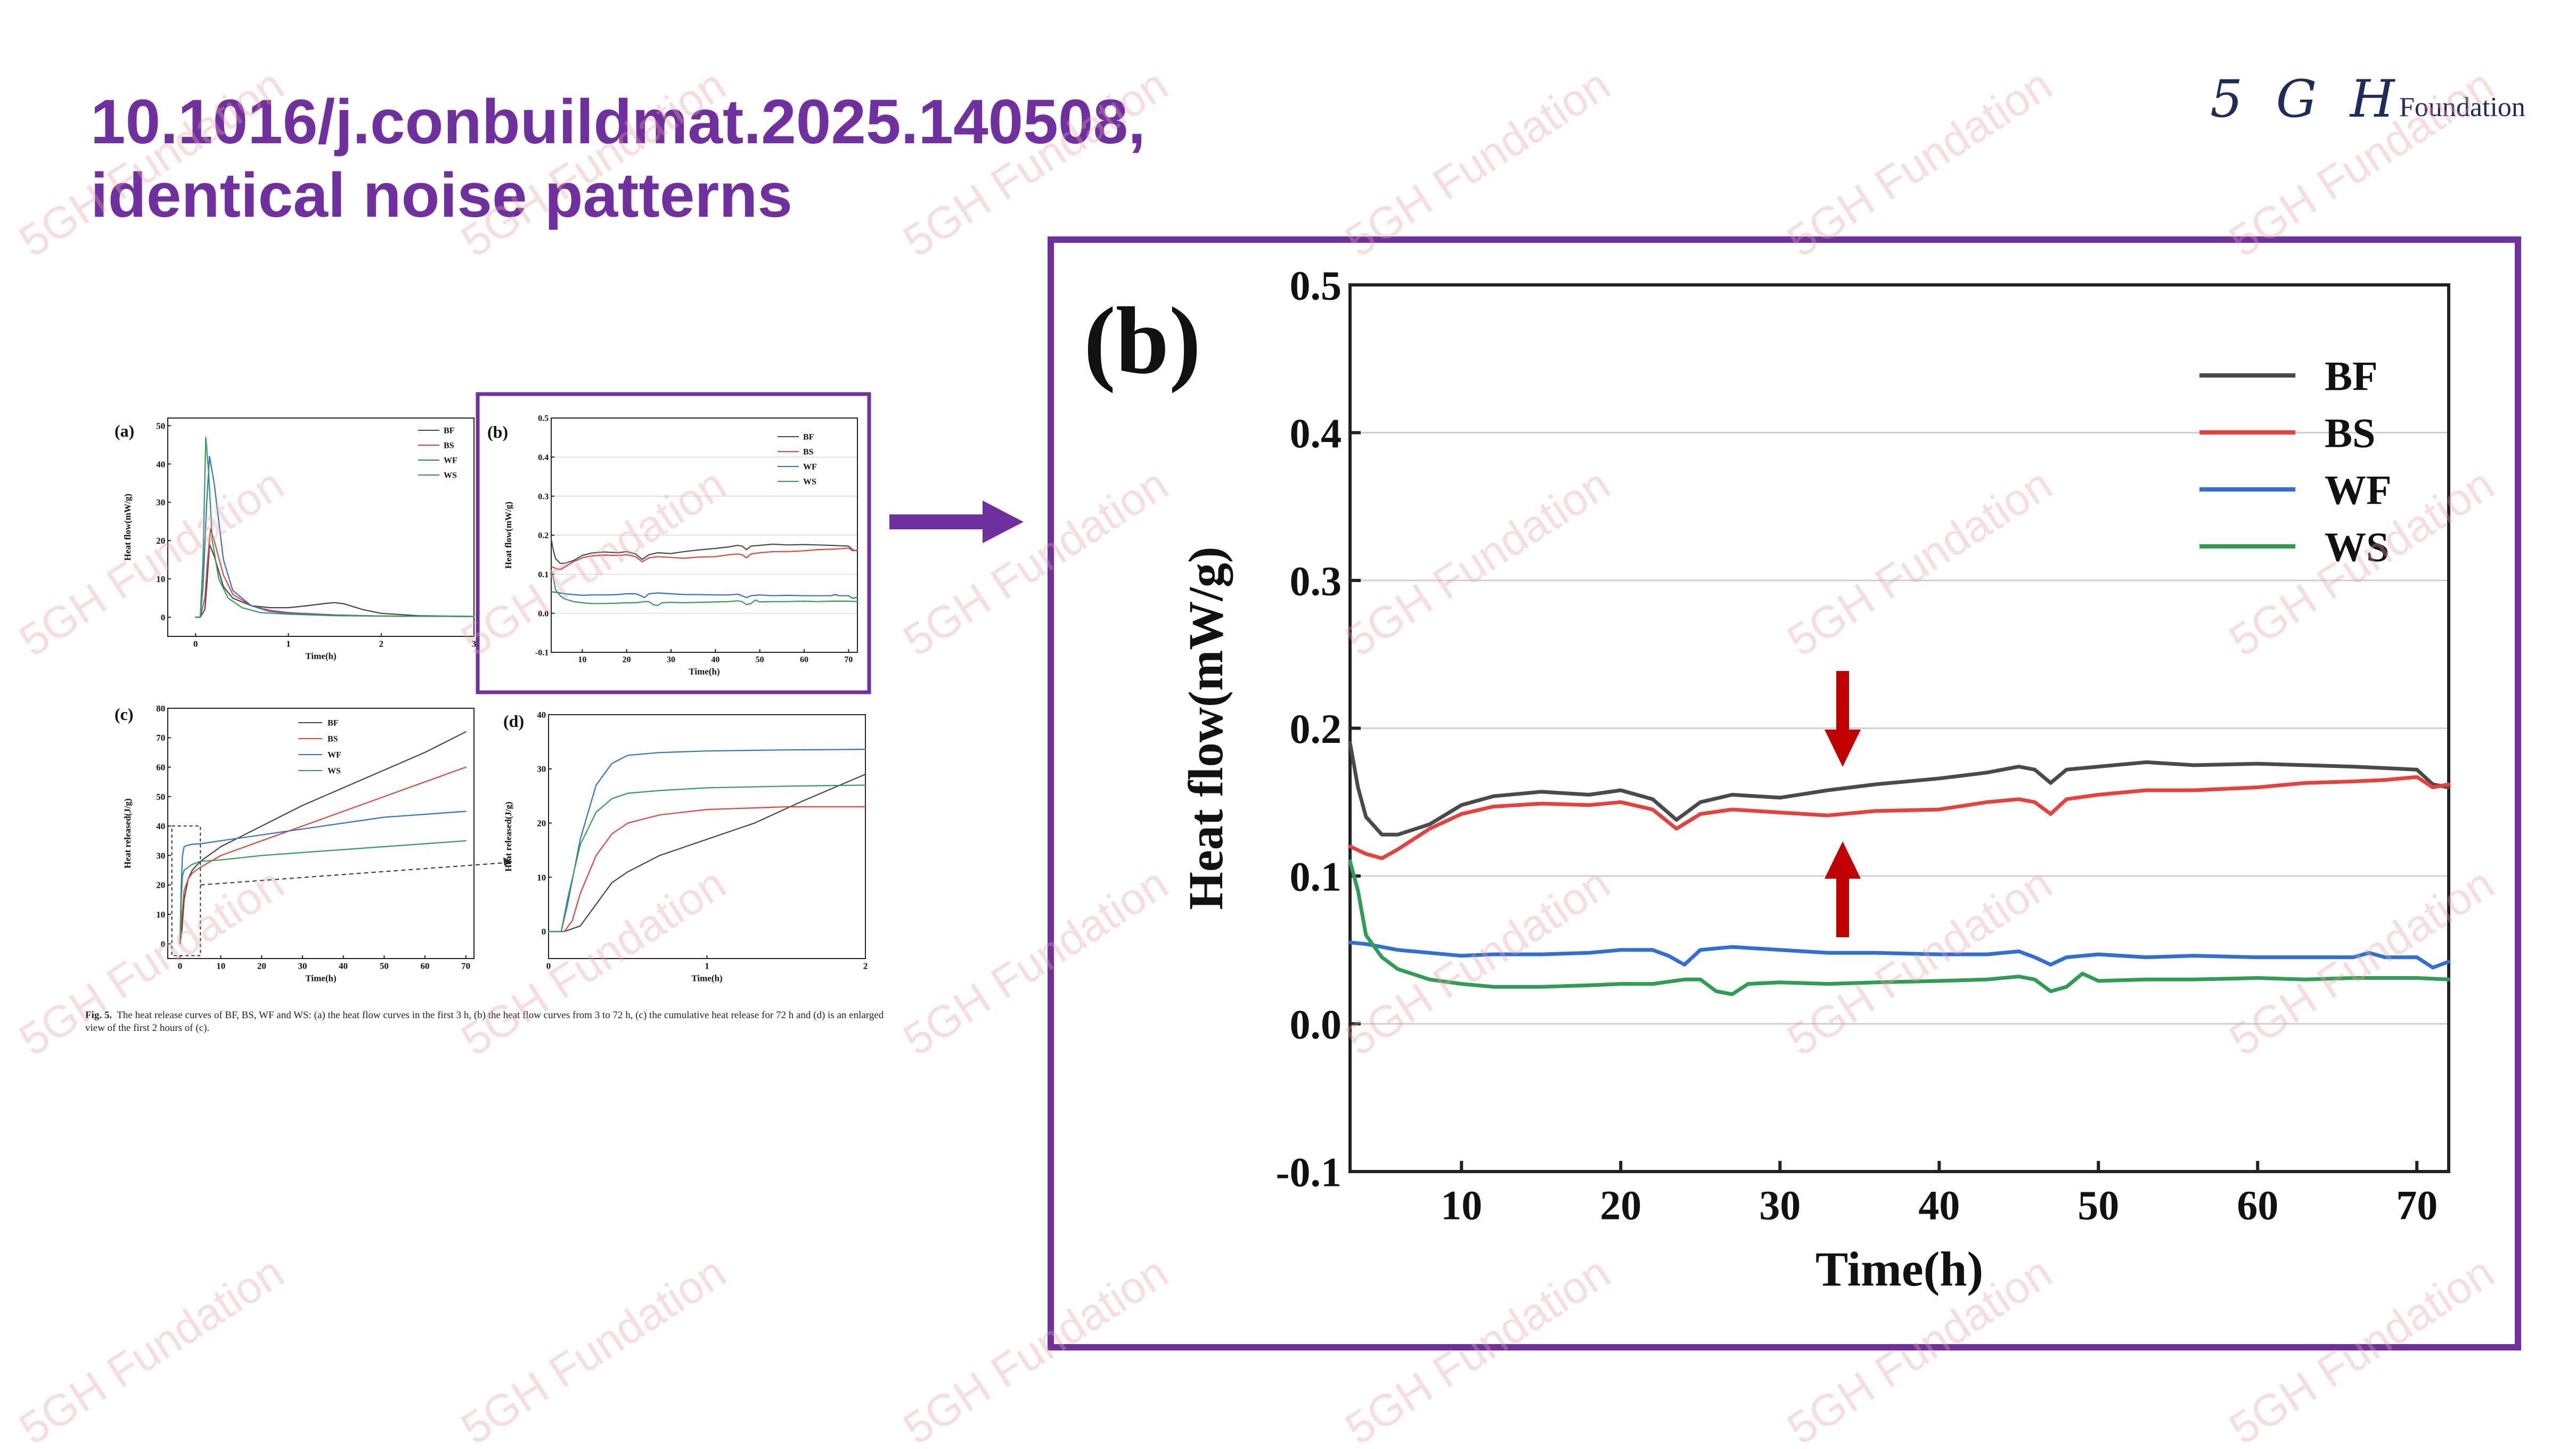 The height and width of the screenshot is (1449, 2576). What do you see at coordinates (1843, 719) in the screenshot?
I see `red-arrow-down-icon` at bounding box center [1843, 719].